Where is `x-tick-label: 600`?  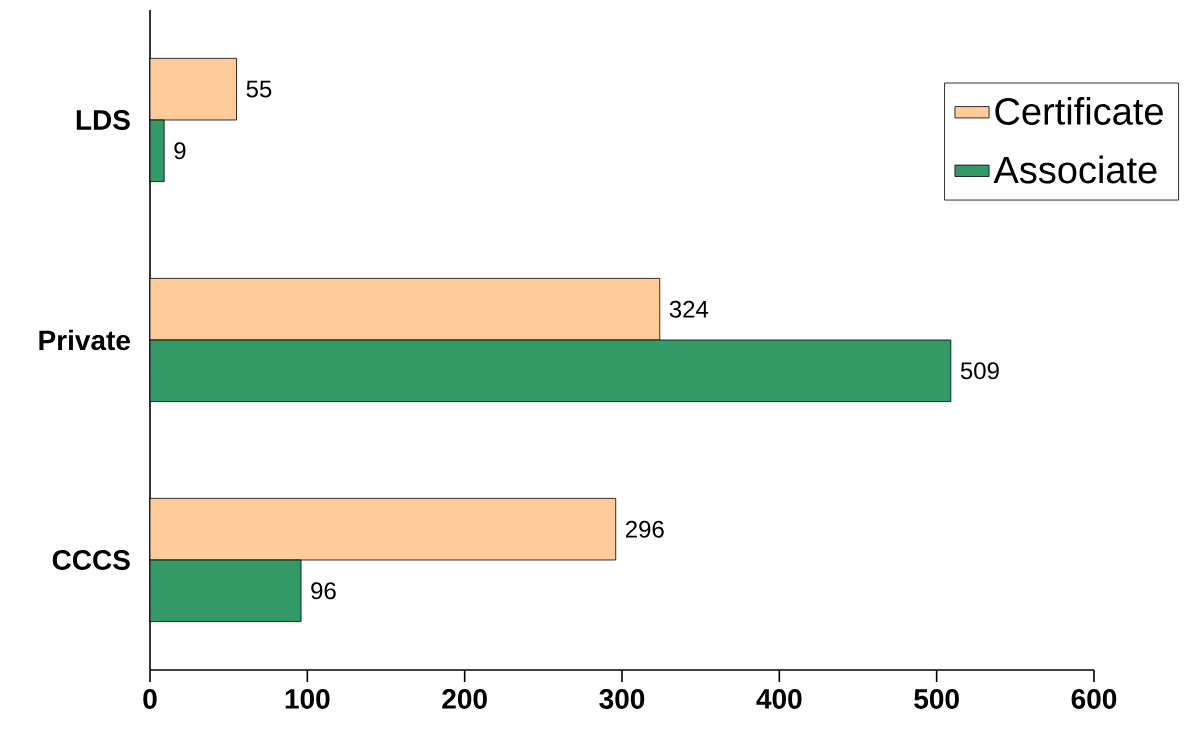 x-tick-label: 600 is located at coordinates (1094, 699).